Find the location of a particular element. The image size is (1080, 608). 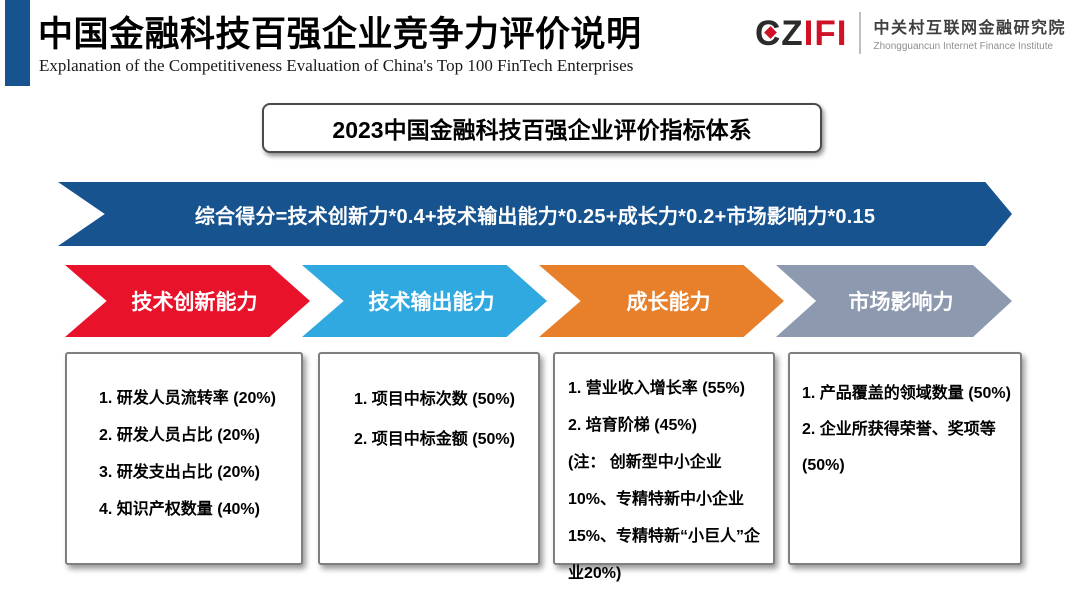

list-item: 1. 营业收入增长率 (55%) is located at coordinates (656, 388).